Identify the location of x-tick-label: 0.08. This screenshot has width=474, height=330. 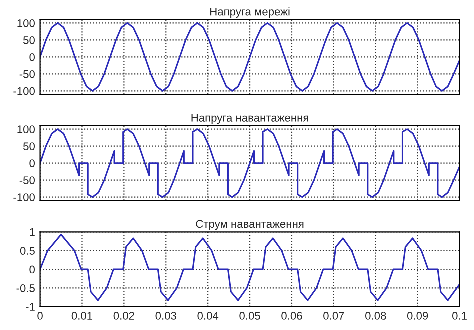
(376, 316).